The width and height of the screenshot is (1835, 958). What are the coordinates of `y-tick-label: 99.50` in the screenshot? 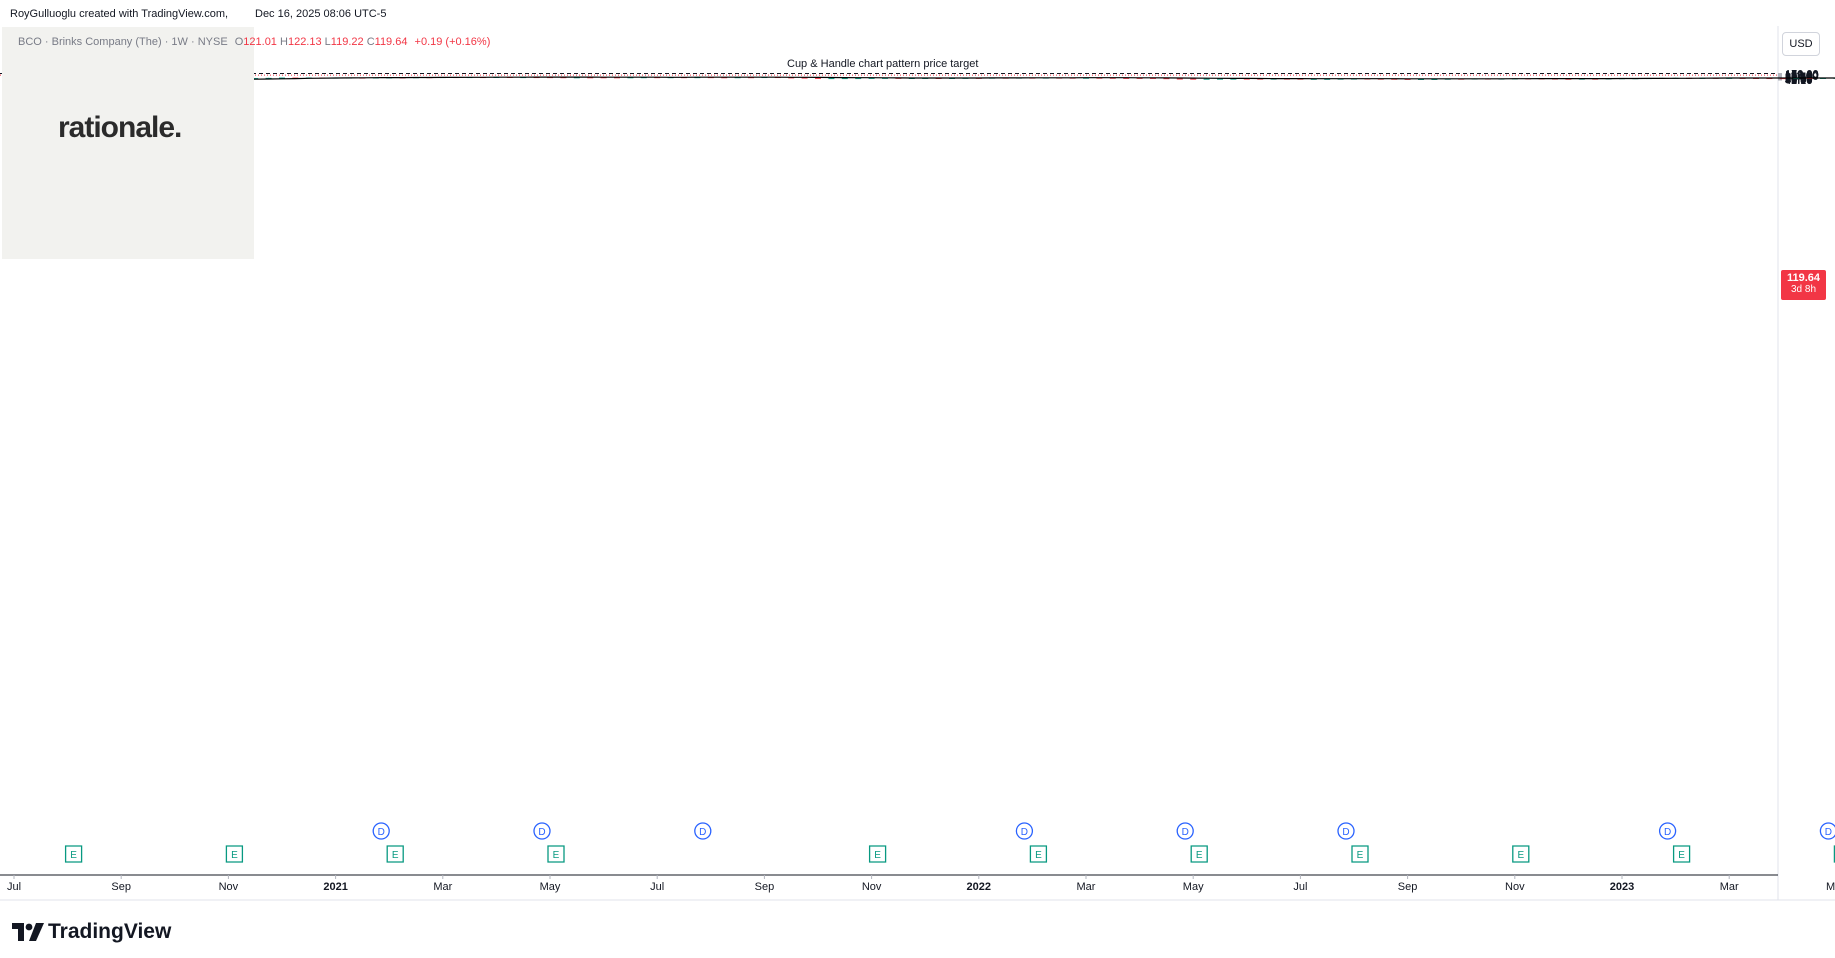 It's located at (1799, 77).